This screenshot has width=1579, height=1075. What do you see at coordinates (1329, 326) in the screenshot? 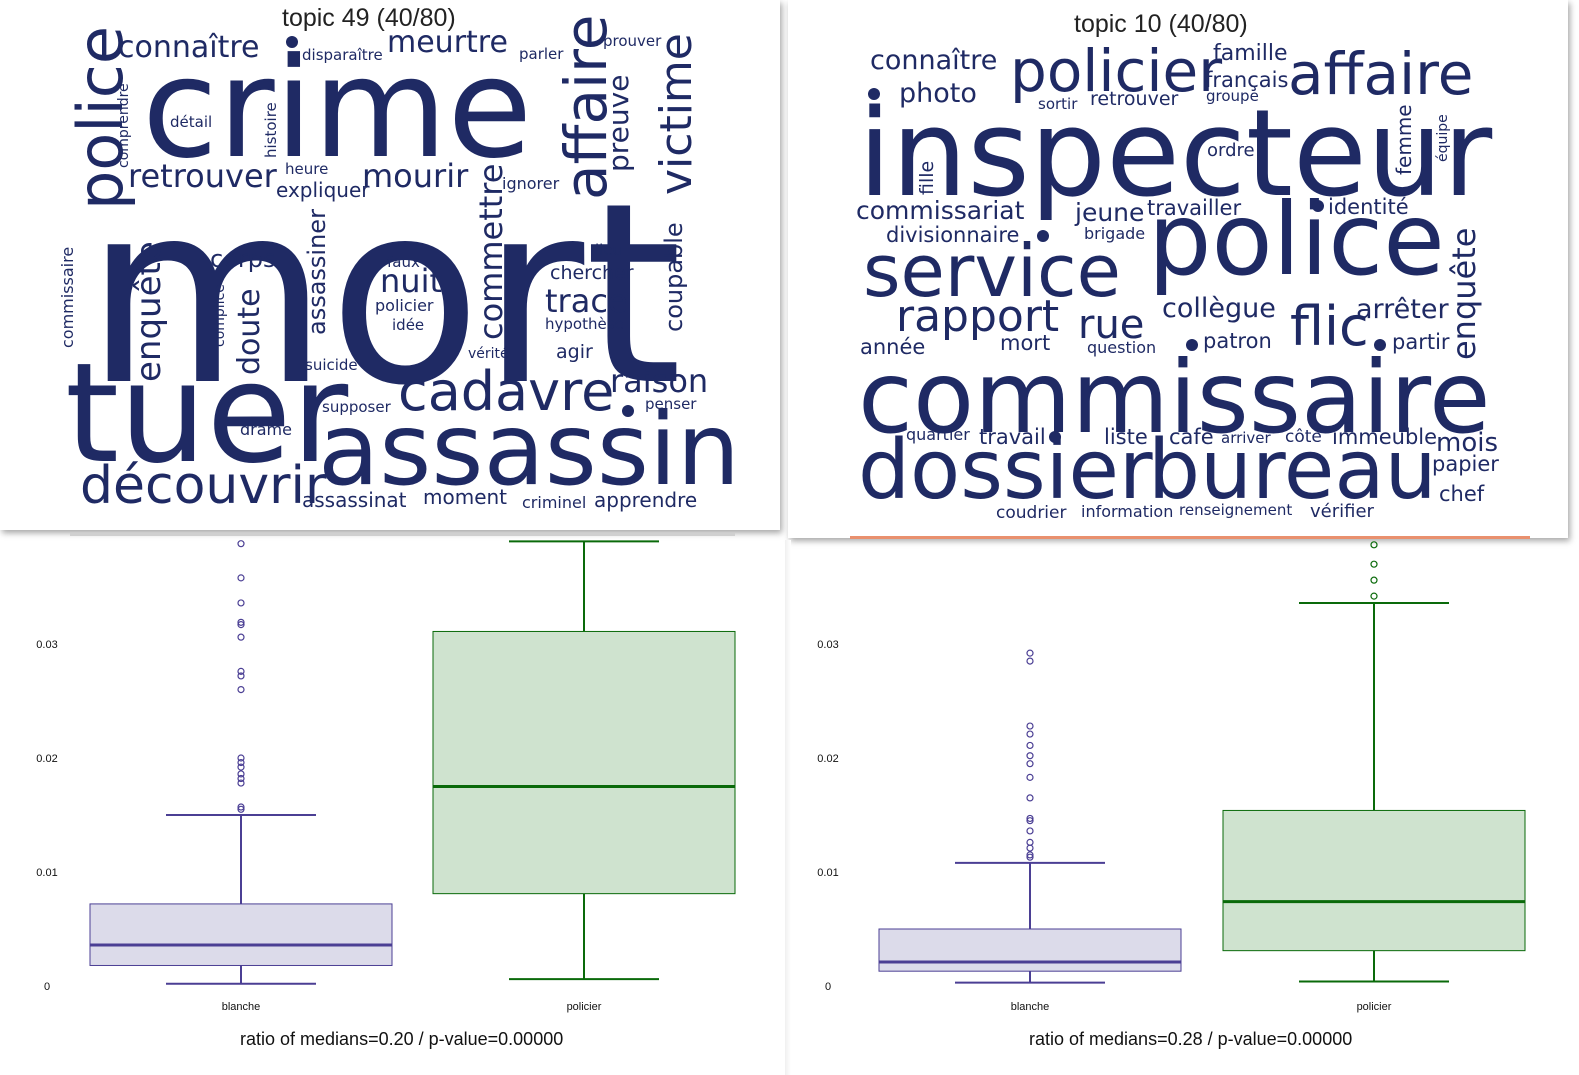
I see `word-flic: flic` at bounding box center [1329, 326].